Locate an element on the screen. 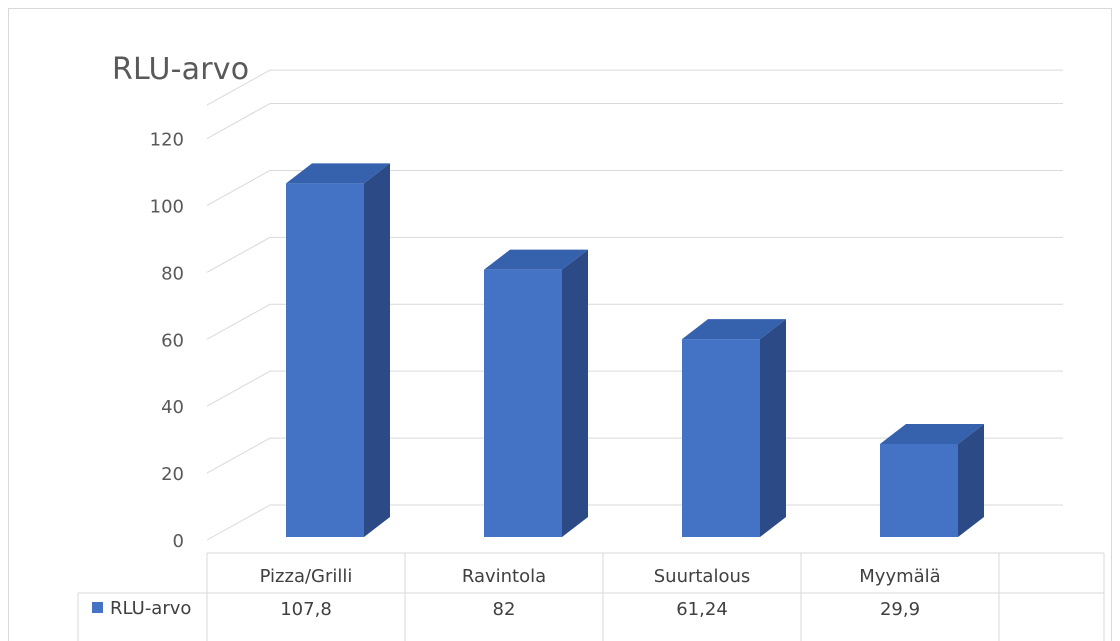  data-label: 61,24 is located at coordinates (702, 609).